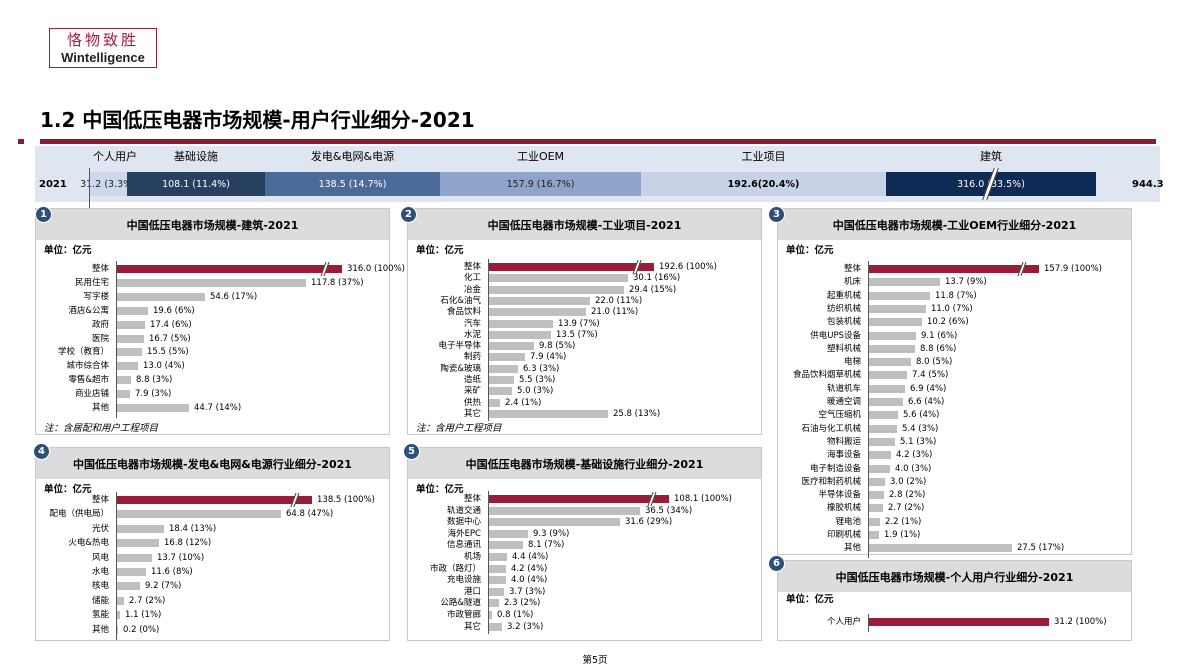 This screenshot has width=1190, height=669. I want to click on bar-value: 4.2 (4%), so click(529, 568).